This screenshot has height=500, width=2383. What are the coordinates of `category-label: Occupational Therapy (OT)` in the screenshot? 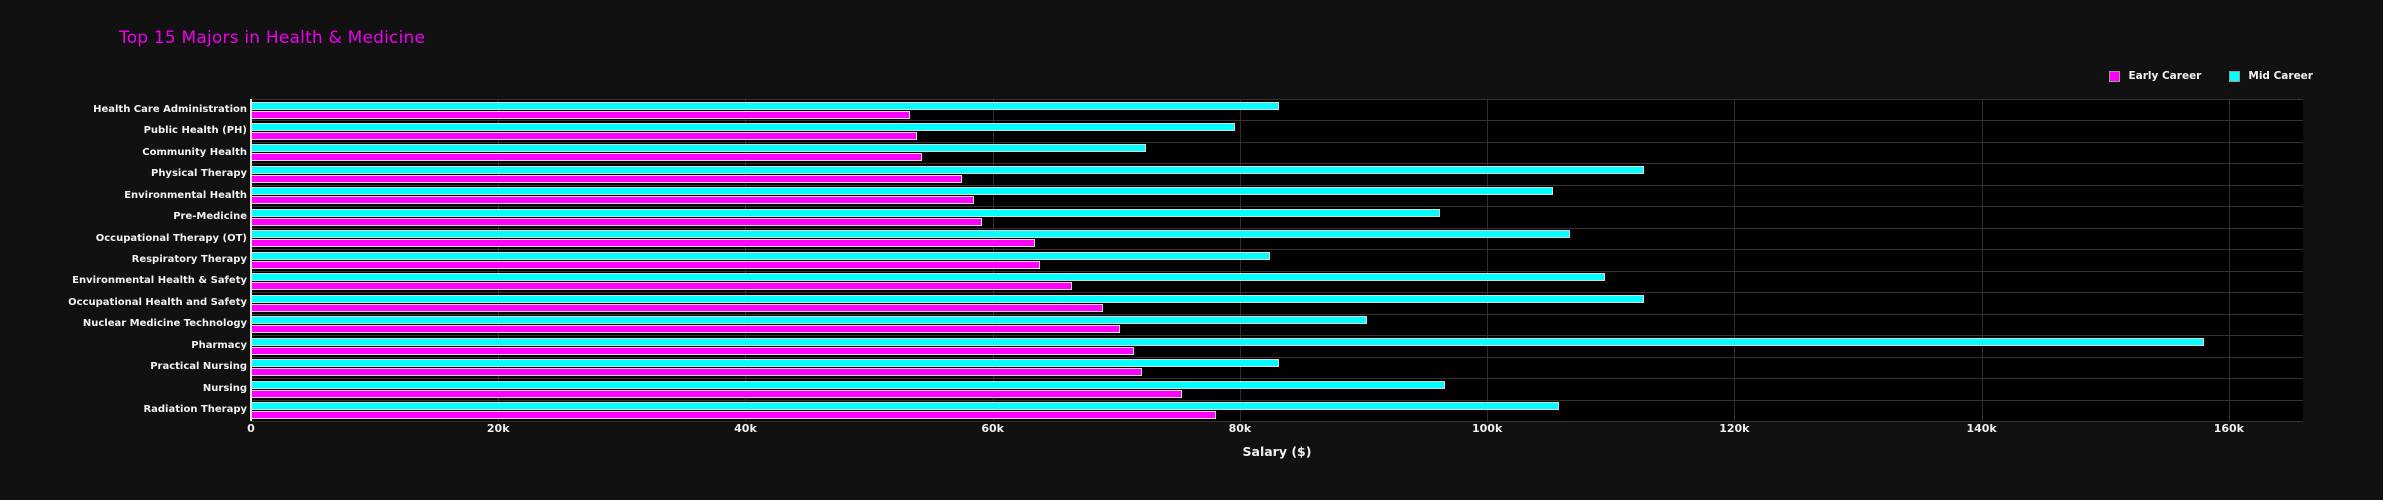 It's located at (171, 238).